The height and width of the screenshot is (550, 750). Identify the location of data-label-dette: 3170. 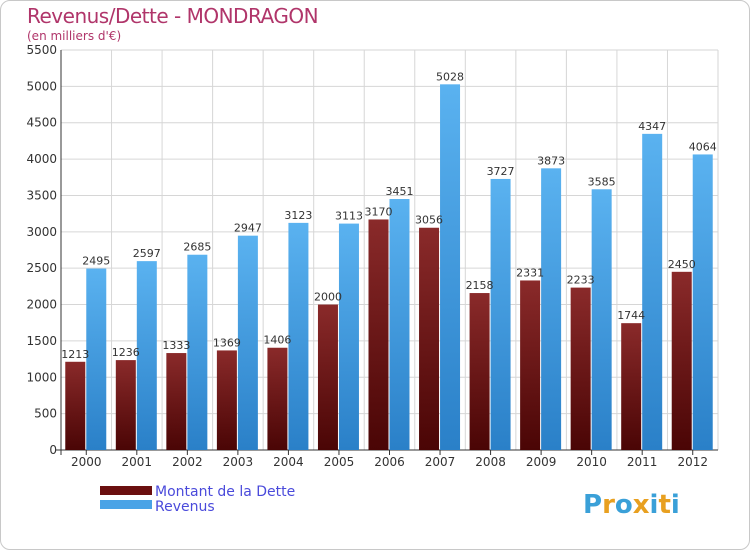
(379, 211).